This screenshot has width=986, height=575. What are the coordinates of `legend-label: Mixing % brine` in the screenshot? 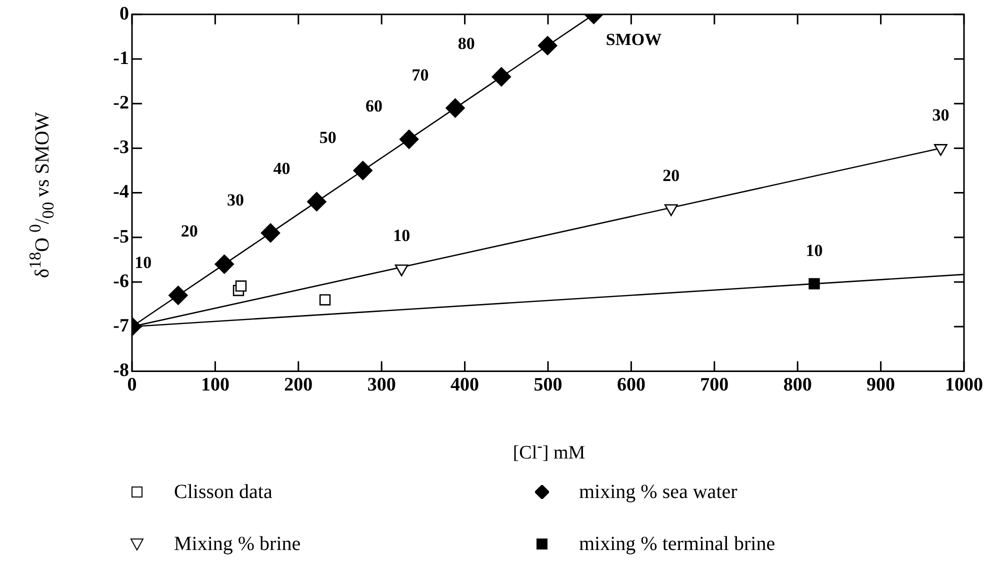 It's located at (237, 544).